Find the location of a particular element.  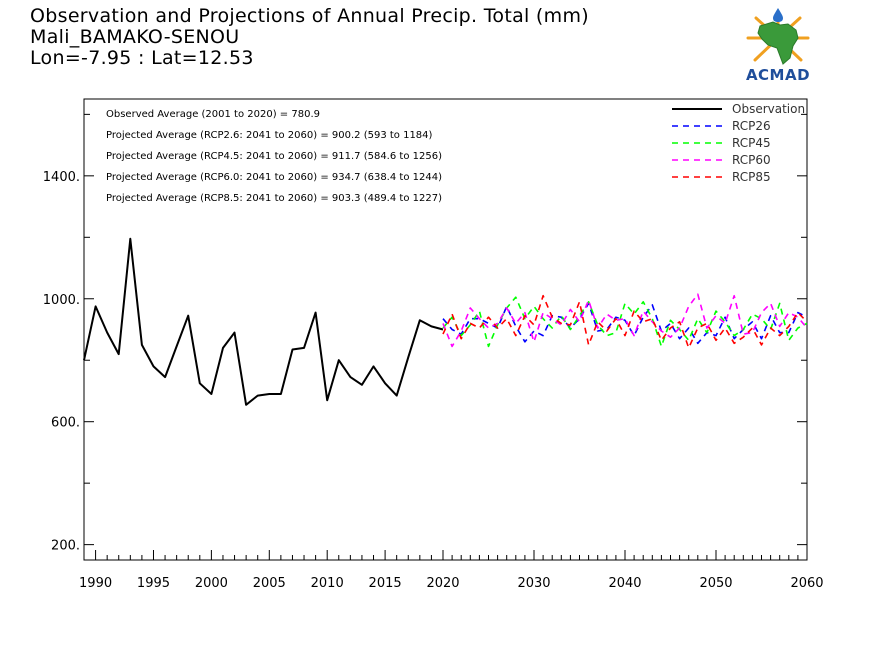

series-line-observation is located at coordinates (263, 321).